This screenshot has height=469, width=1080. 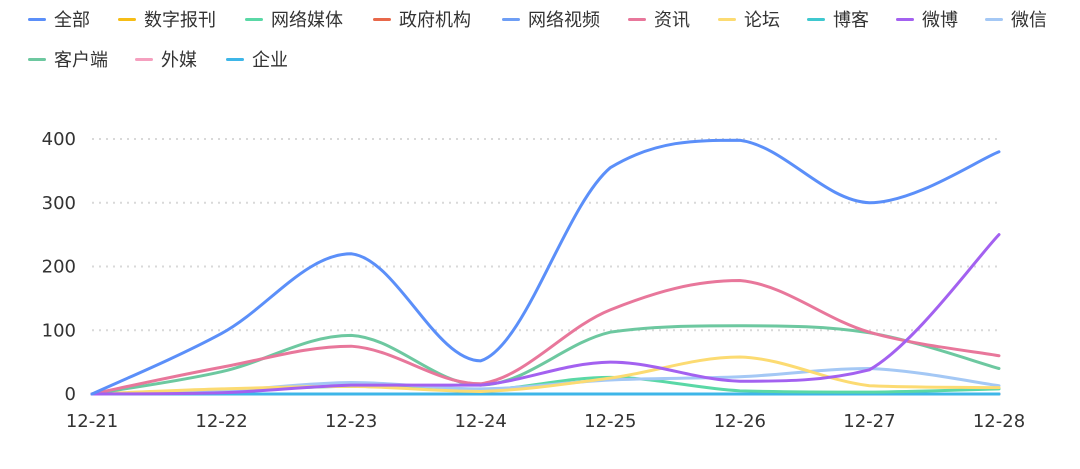 I want to click on legend-label: 客户端, so click(x=81, y=60).